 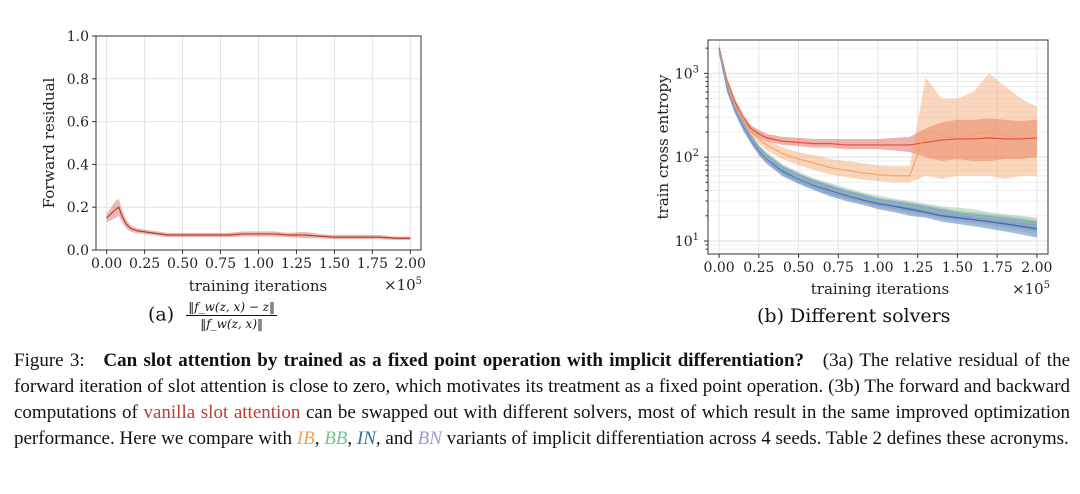 What do you see at coordinates (336, 438) in the screenshot?
I see `bb-term: BB` at bounding box center [336, 438].